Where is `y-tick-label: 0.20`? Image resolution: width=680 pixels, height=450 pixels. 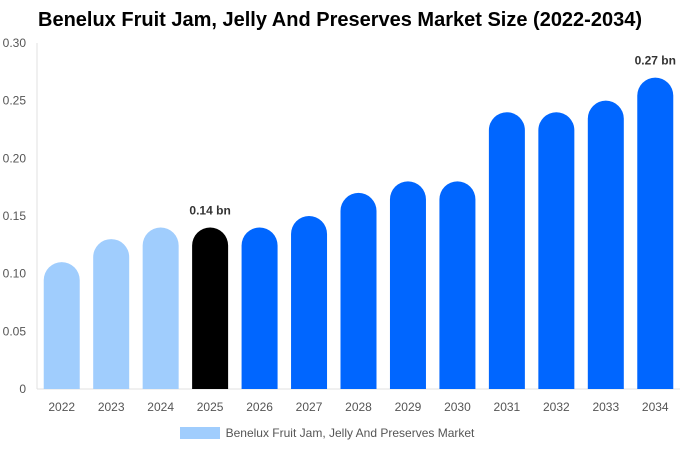 y-tick-label: 0.20 is located at coordinates (15, 158).